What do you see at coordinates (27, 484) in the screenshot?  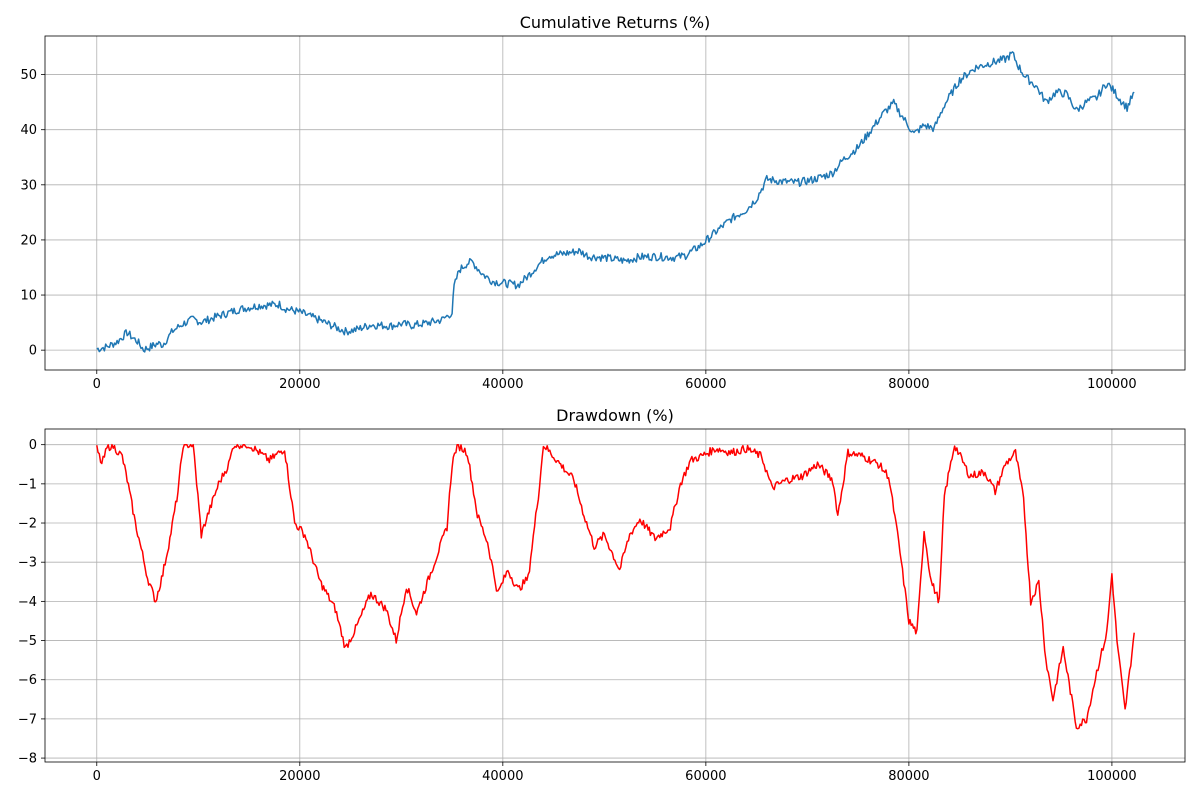 I see `y-tick-label: −1` at bounding box center [27, 484].